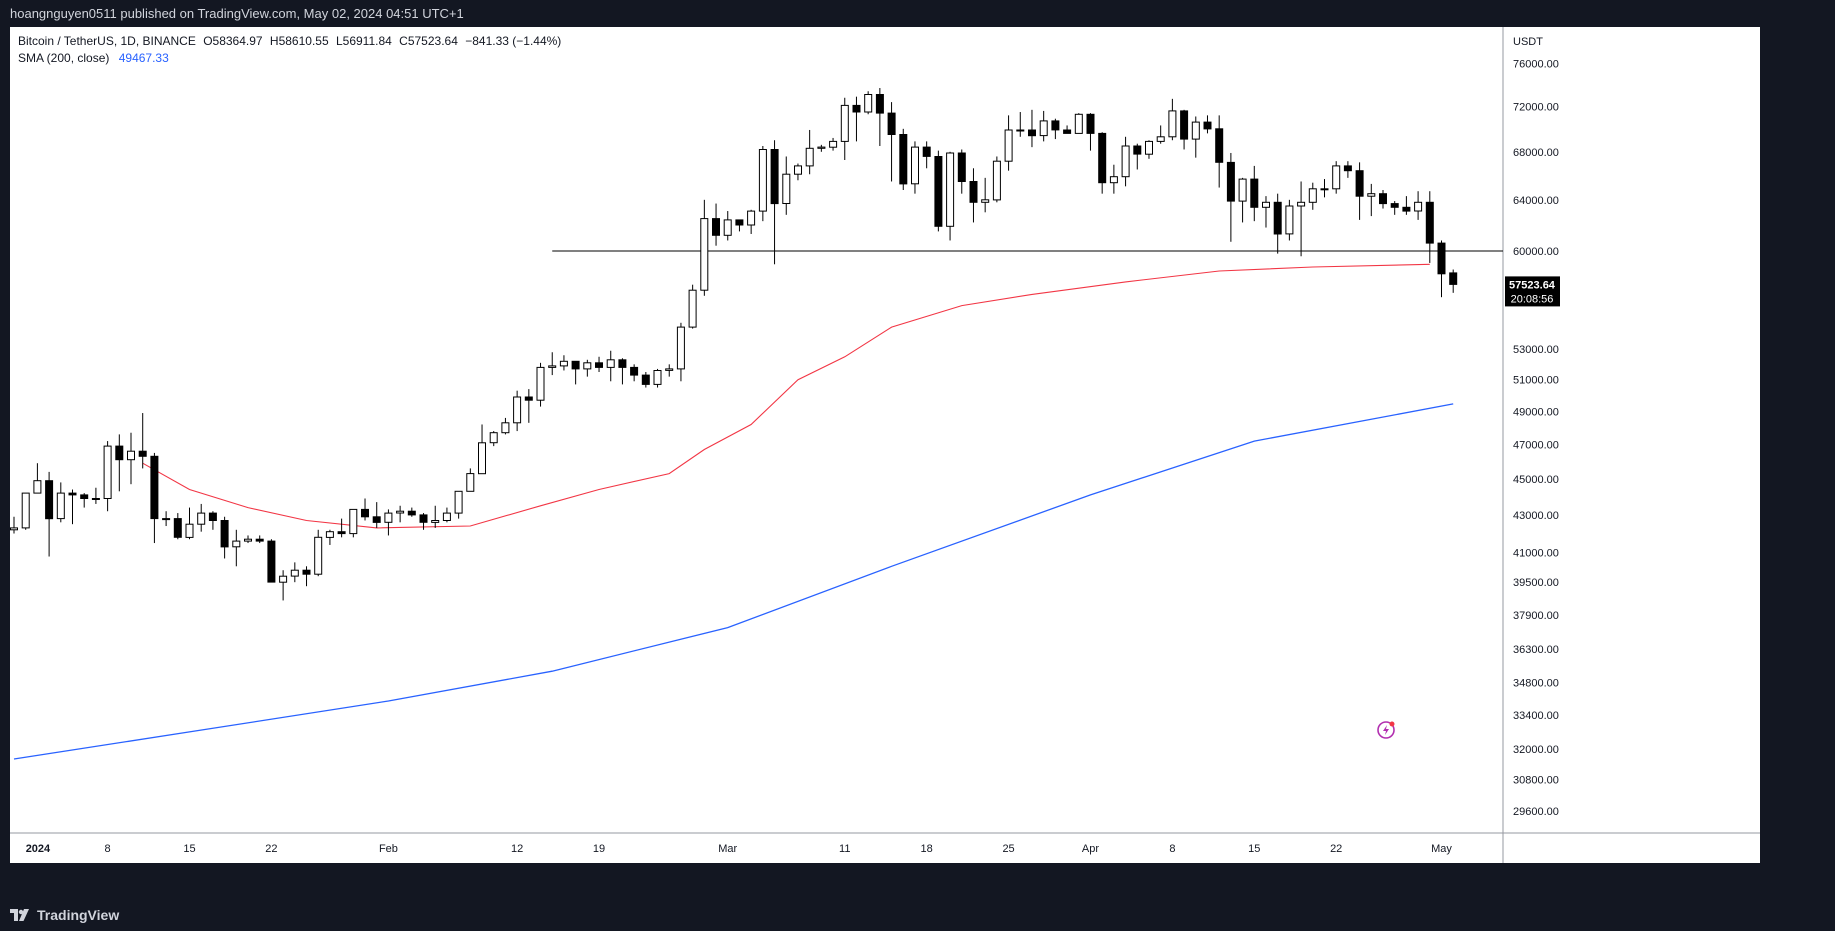  Describe the element at coordinates (1536, 554) in the screenshot. I see `price-tick-label: 41000.00` at that location.